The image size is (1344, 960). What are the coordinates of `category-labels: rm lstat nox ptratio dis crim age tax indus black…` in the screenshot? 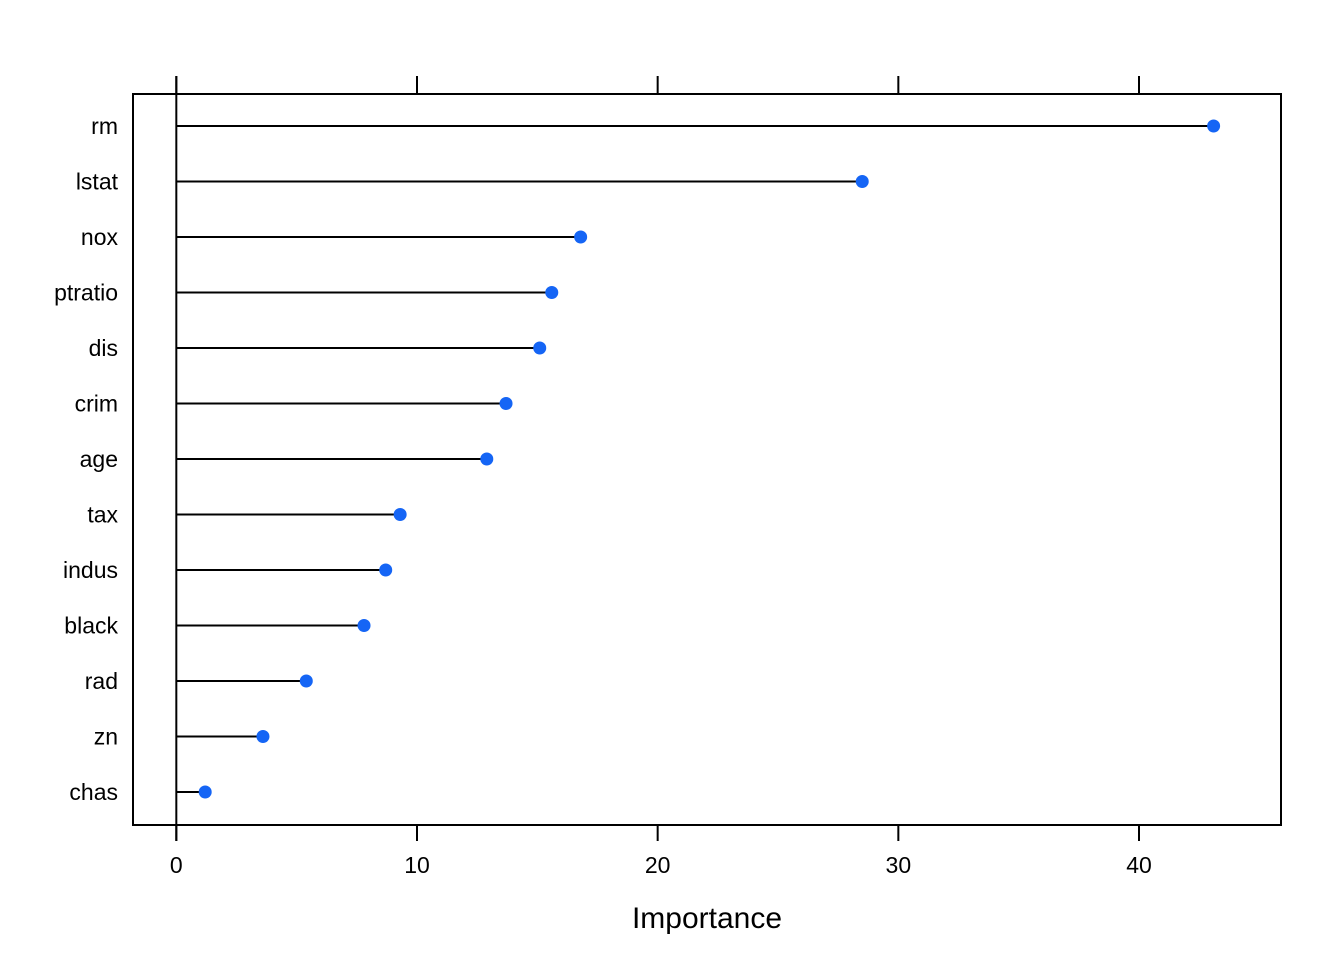 It's located at (86, 459).